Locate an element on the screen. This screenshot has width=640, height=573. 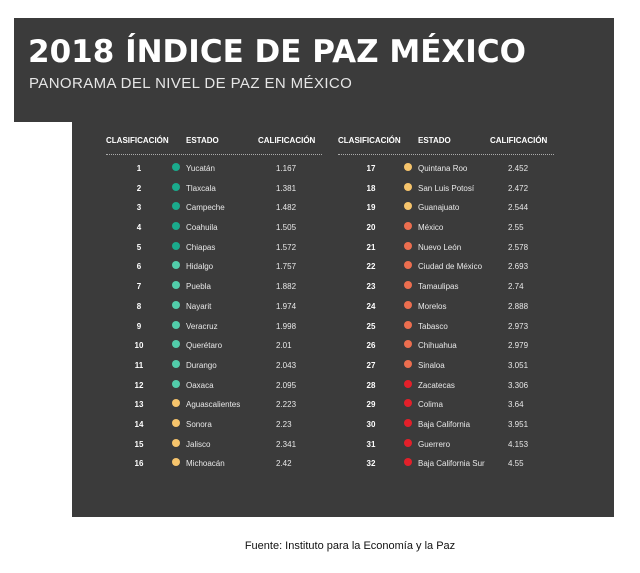
rank-value: 30 is located at coordinates (371, 424).